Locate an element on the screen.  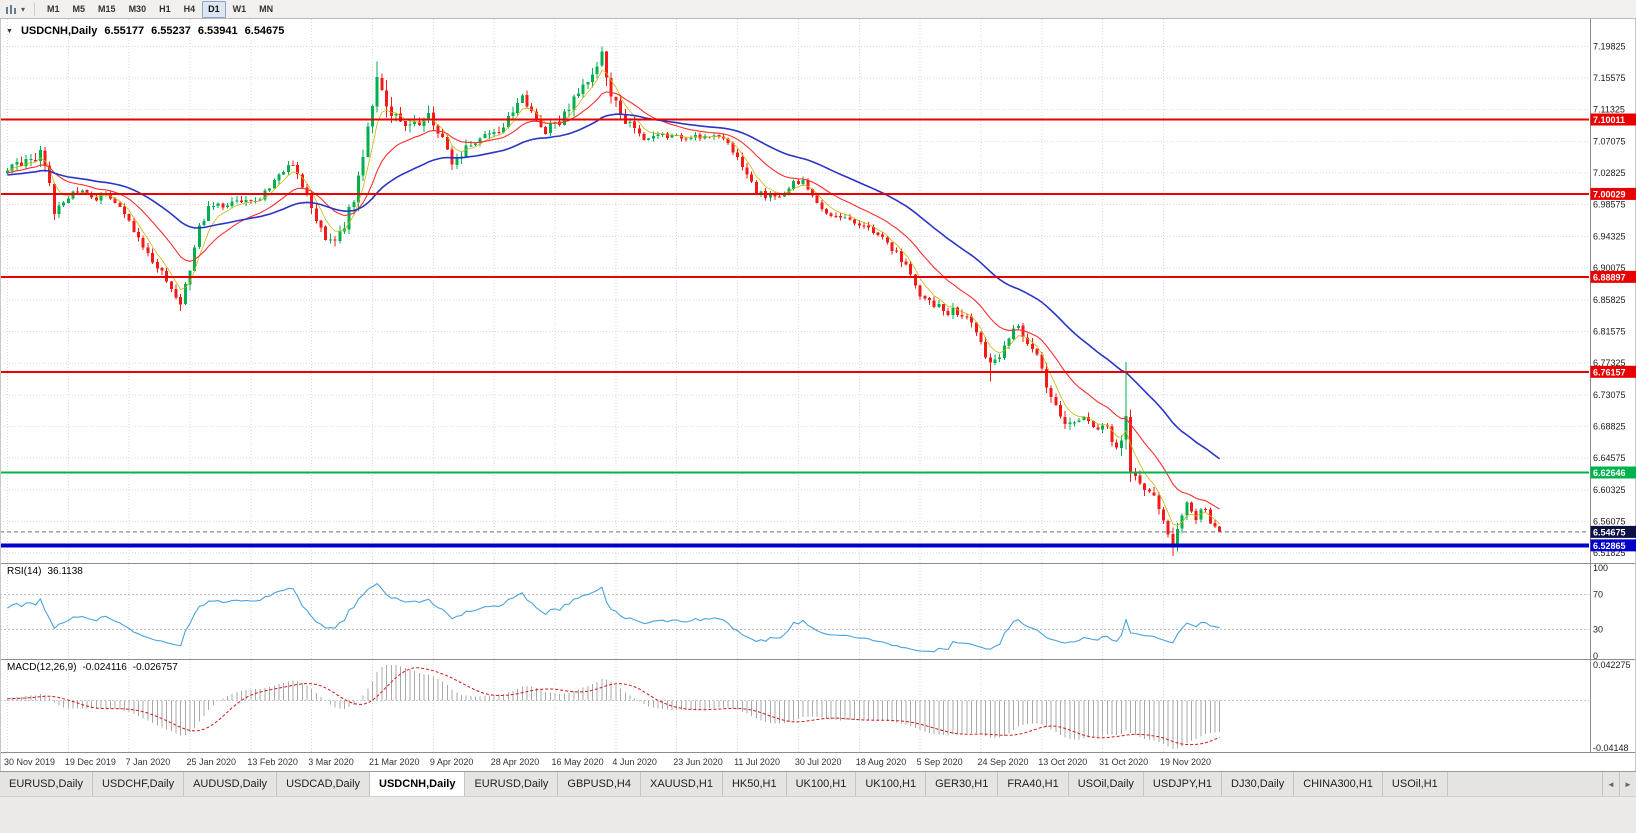
price-tag-6.76157 is located at coordinates (1613, 371).